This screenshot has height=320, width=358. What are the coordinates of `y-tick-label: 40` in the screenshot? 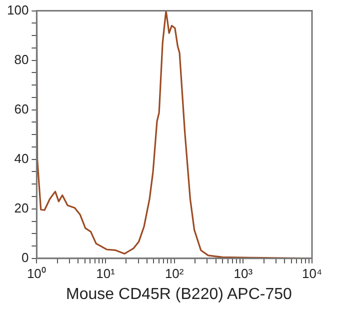 It's located at (21, 158).